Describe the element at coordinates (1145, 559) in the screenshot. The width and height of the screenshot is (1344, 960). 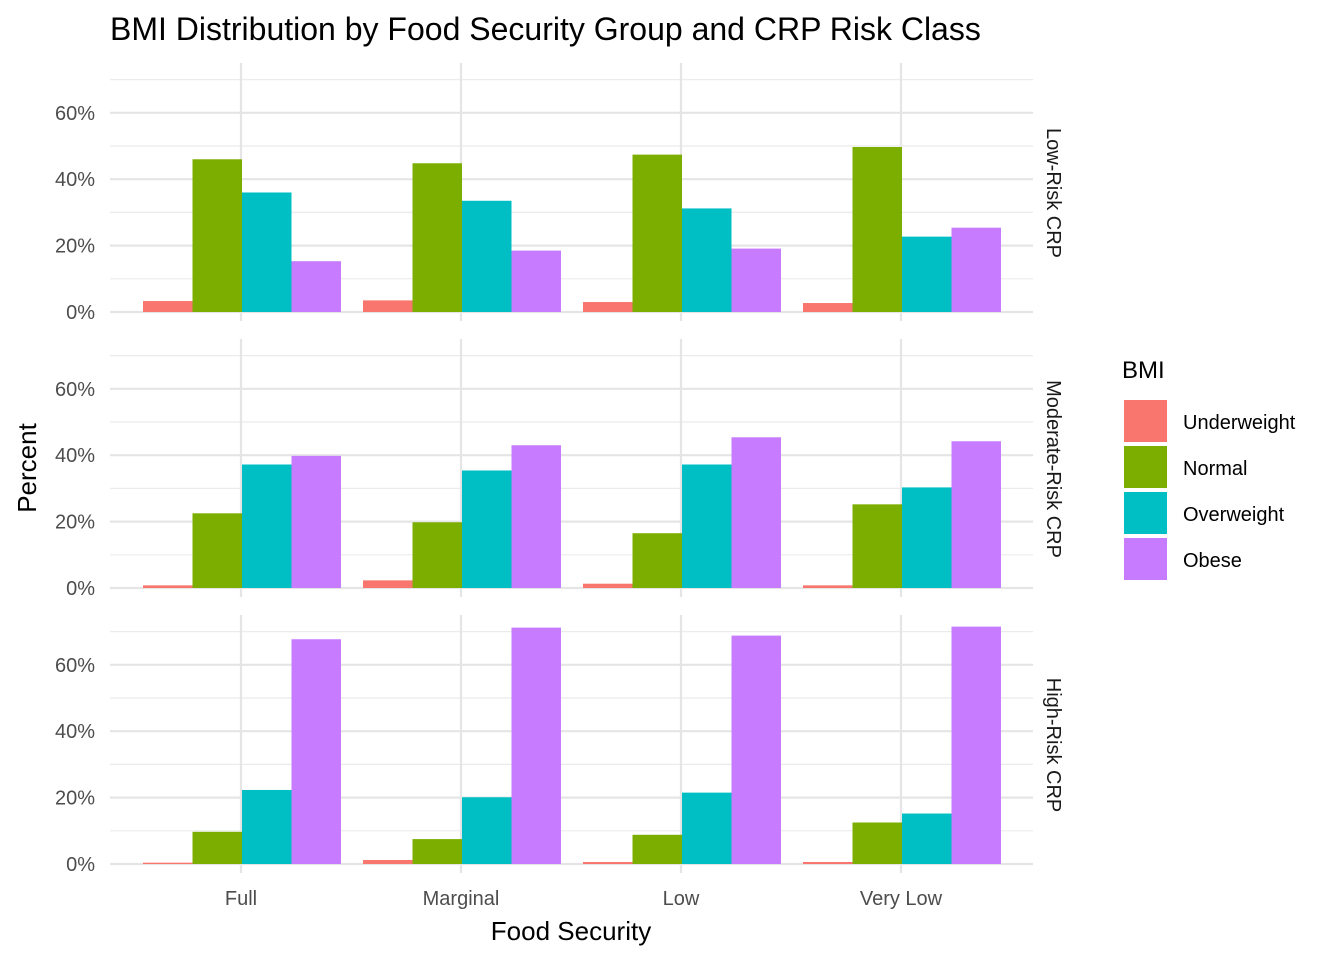
I see `legend-key-obese` at that location.